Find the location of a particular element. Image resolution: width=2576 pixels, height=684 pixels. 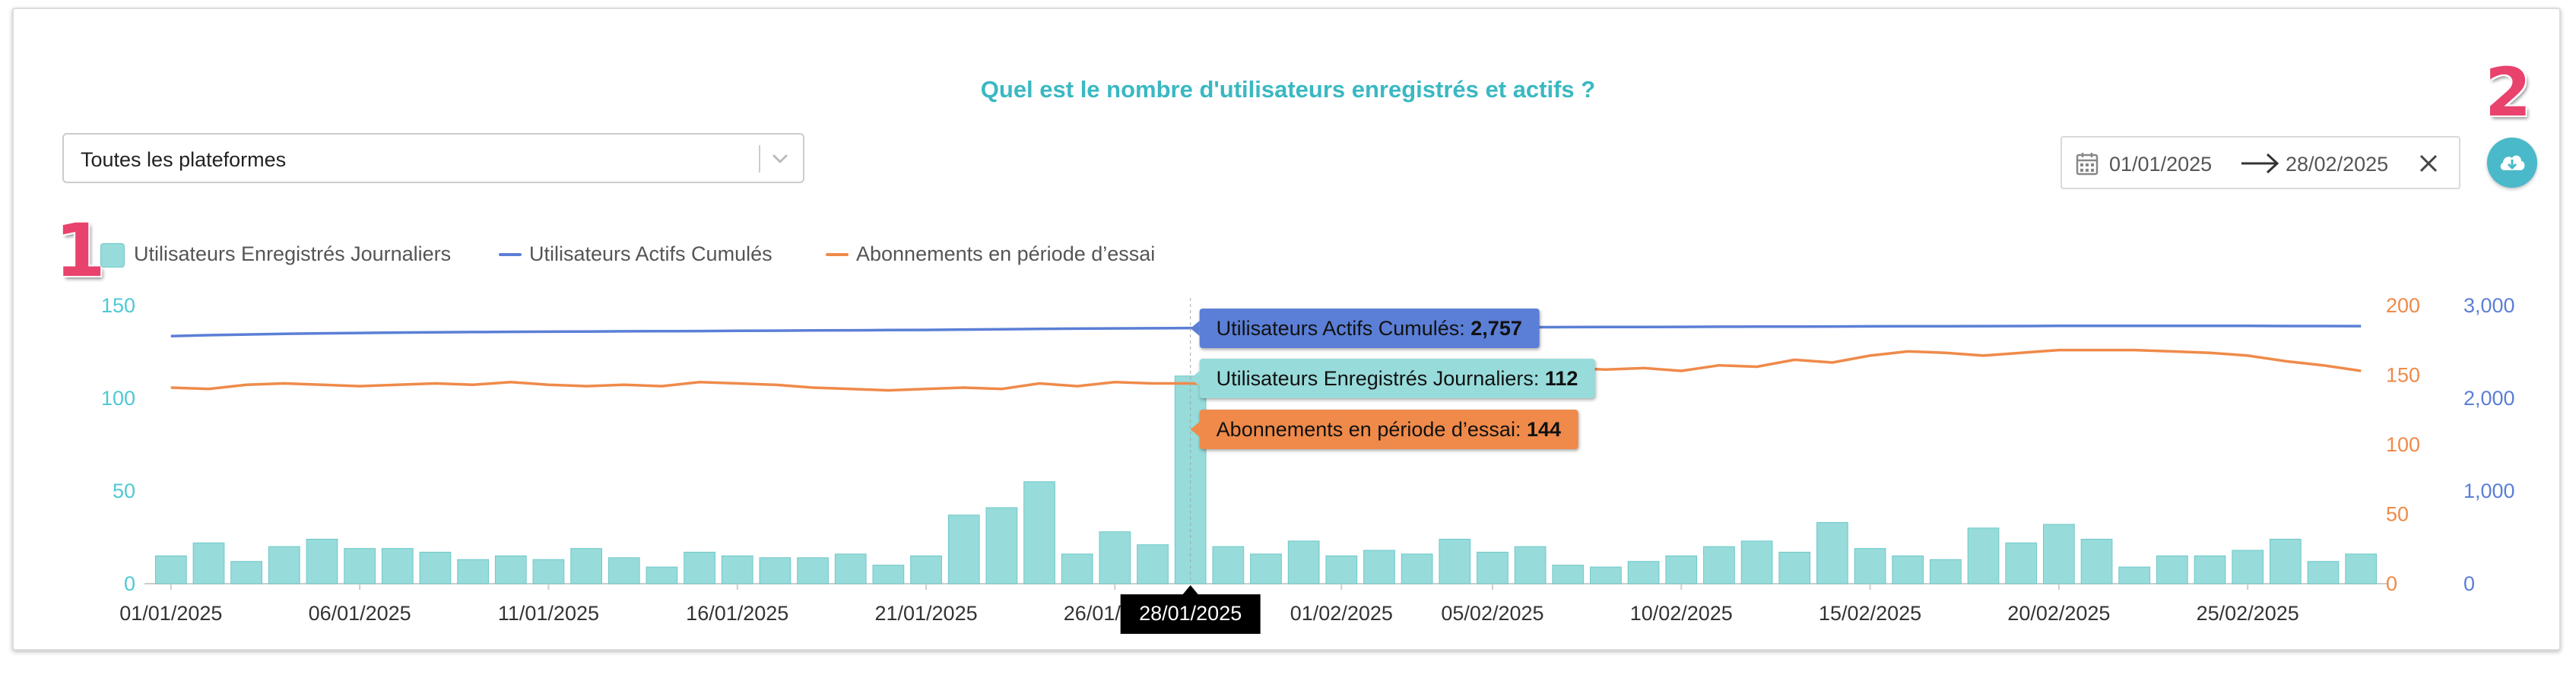

tooltip-text: Utilisateurs Actifs Cumulés: 2,757 is located at coordinates (1370, 328).